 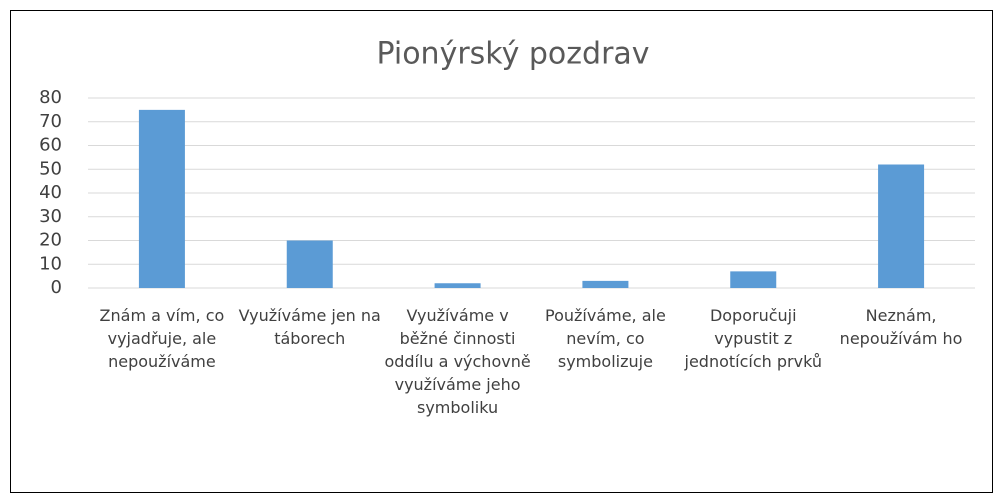 What do you see at coordinates (50, 145) in the screenshot?
I see `y-tick-label: 60` at bounding box center [50, 145].